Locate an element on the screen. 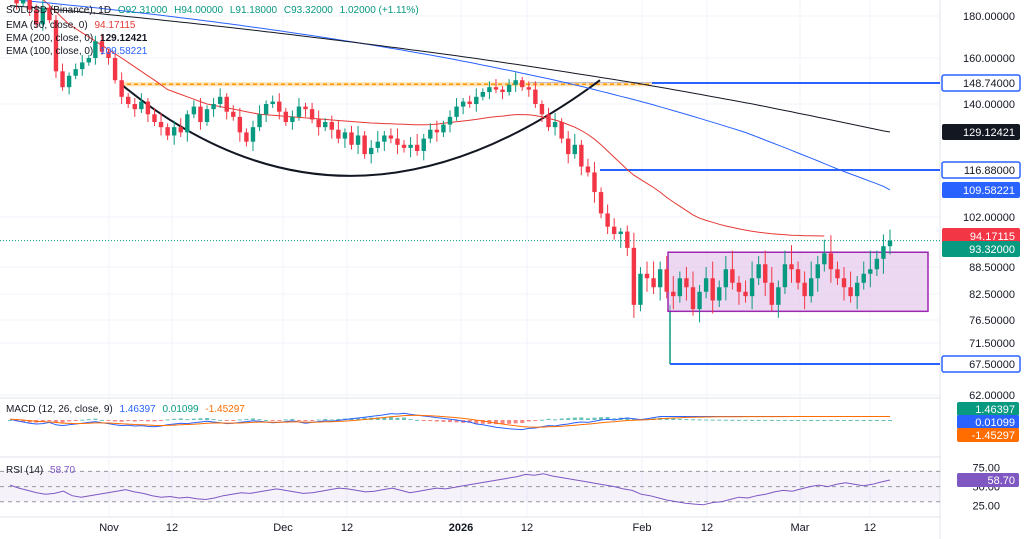  ema200-legend: EMA (200, close, 0) 129.12421 is located at coordinates (78, 38).